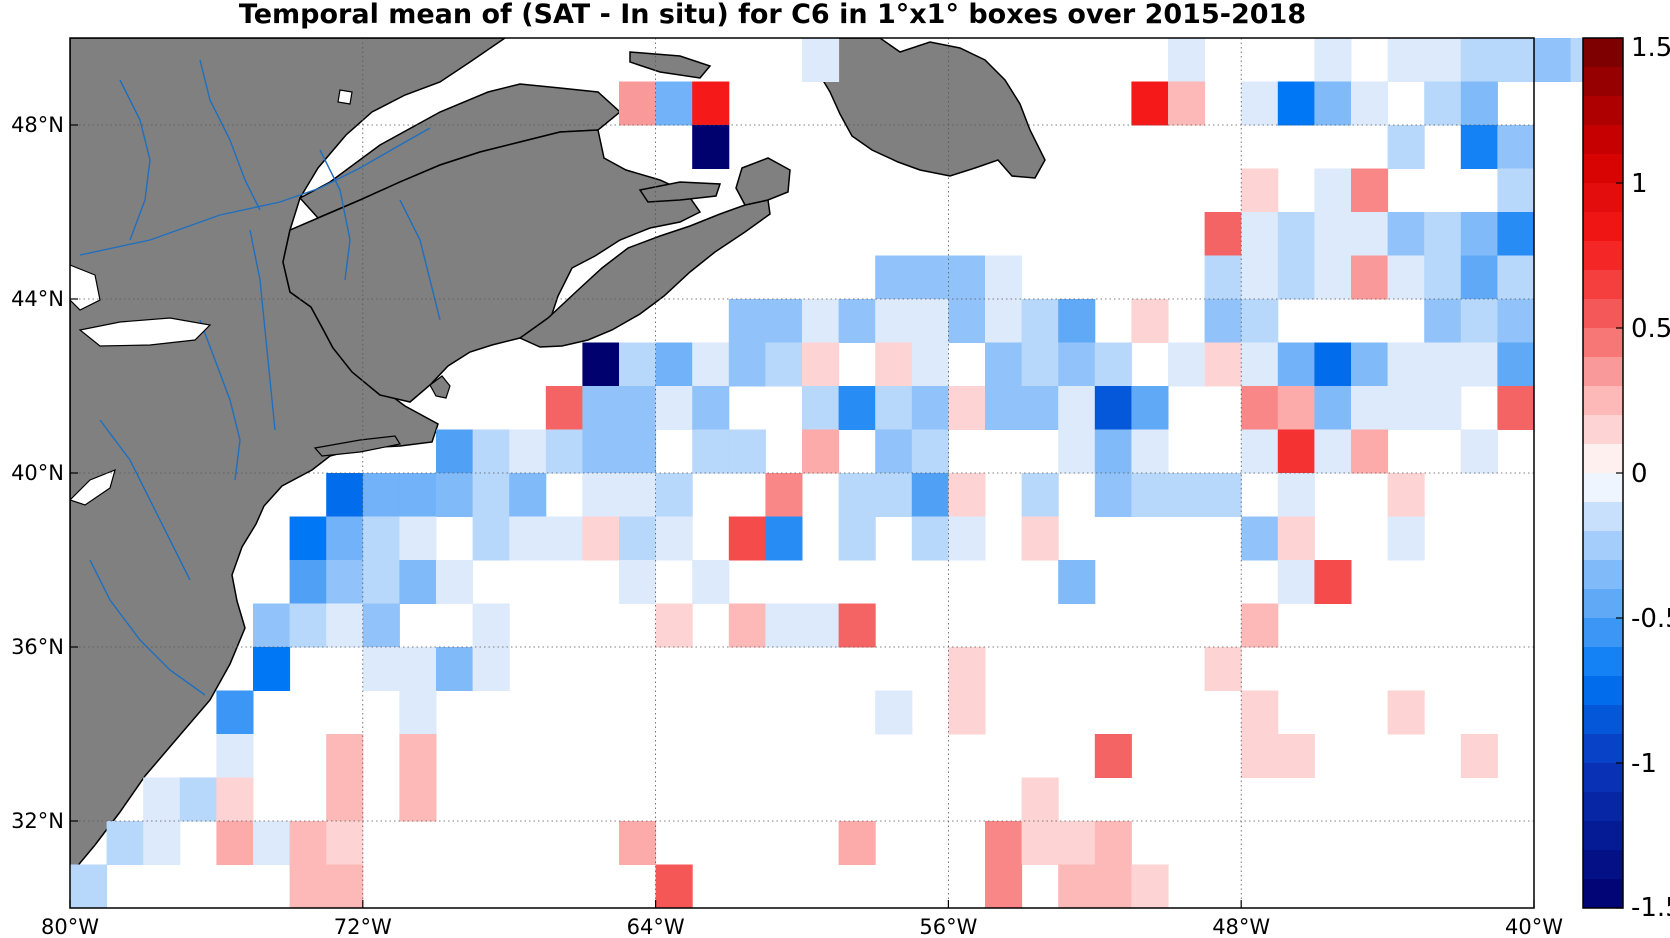 This screenshot has width=1670, height=938. I want to click on colorbar-tick-label: -1.5, so click(1650, 908).